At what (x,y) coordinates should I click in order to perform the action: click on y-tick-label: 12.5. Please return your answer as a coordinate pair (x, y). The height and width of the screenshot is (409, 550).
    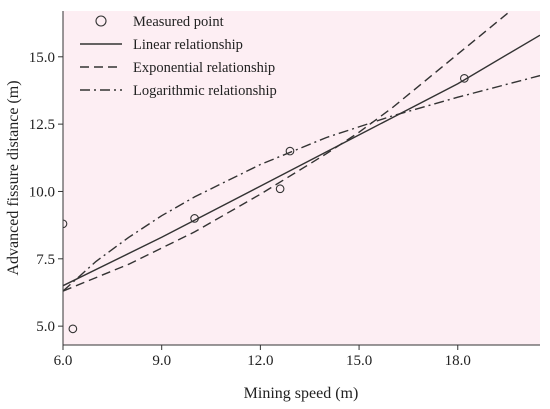
    Looking at the image, I should click on (42, 125).